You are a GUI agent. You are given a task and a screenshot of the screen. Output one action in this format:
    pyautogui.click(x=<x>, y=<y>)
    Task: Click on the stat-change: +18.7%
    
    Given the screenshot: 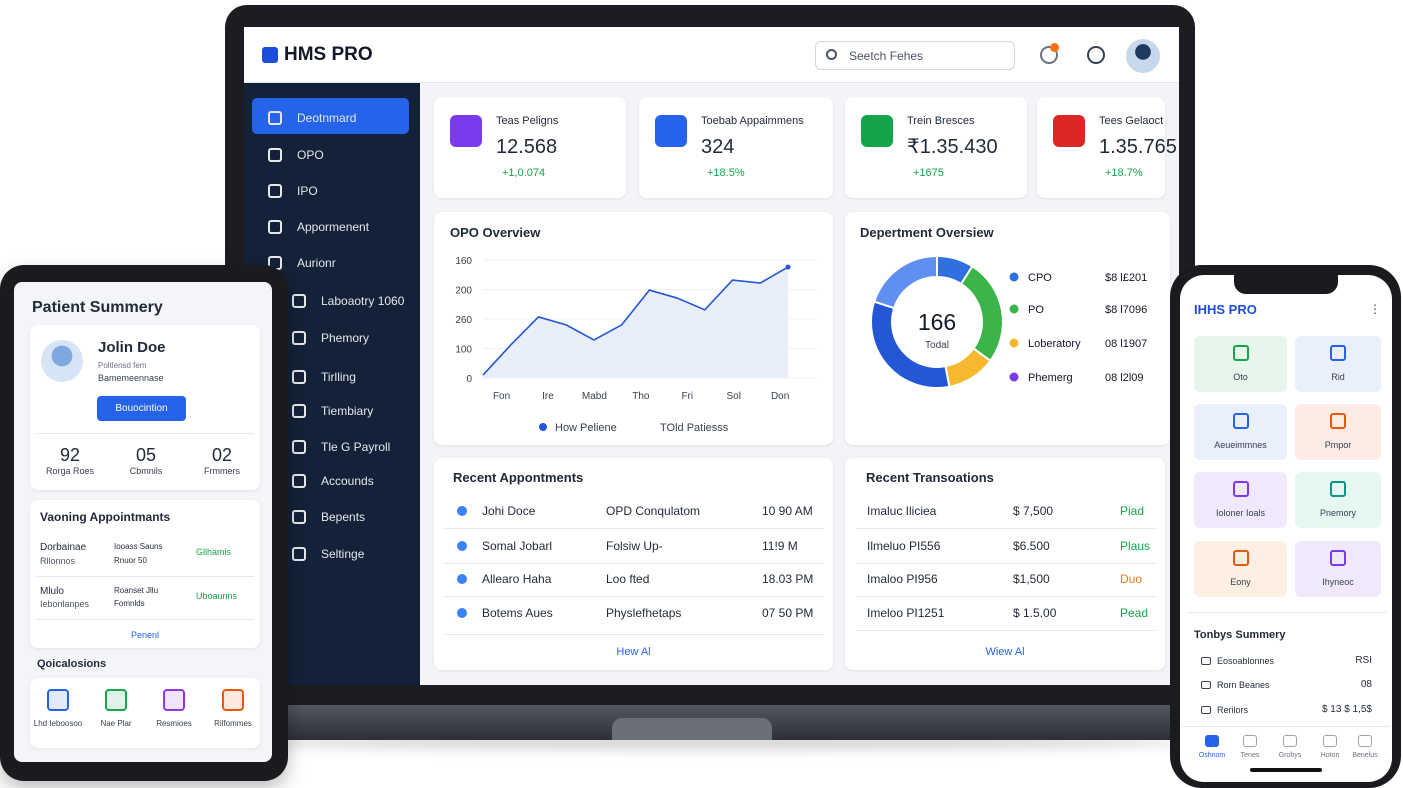 What is the action you would take?
    pyautogui.click(x=1124, y=173)
    